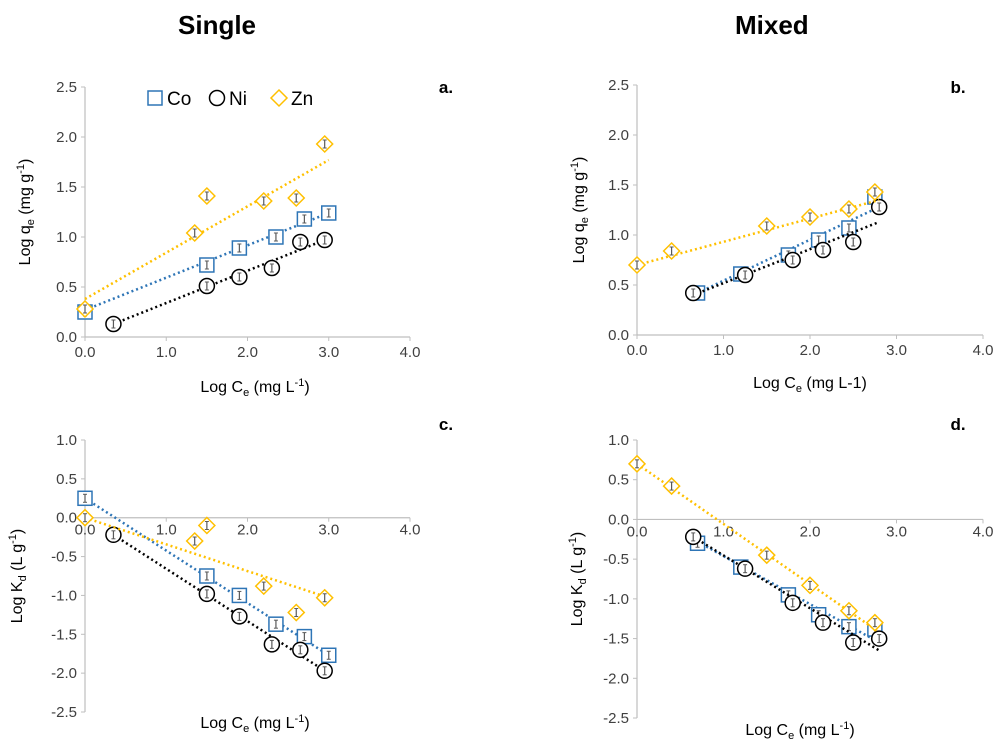 The image size is (993, 743). What do you see at coordinates (217, 25) in the screenshot?
I see `column-title-single: Single` at bounding box center [217, 25].